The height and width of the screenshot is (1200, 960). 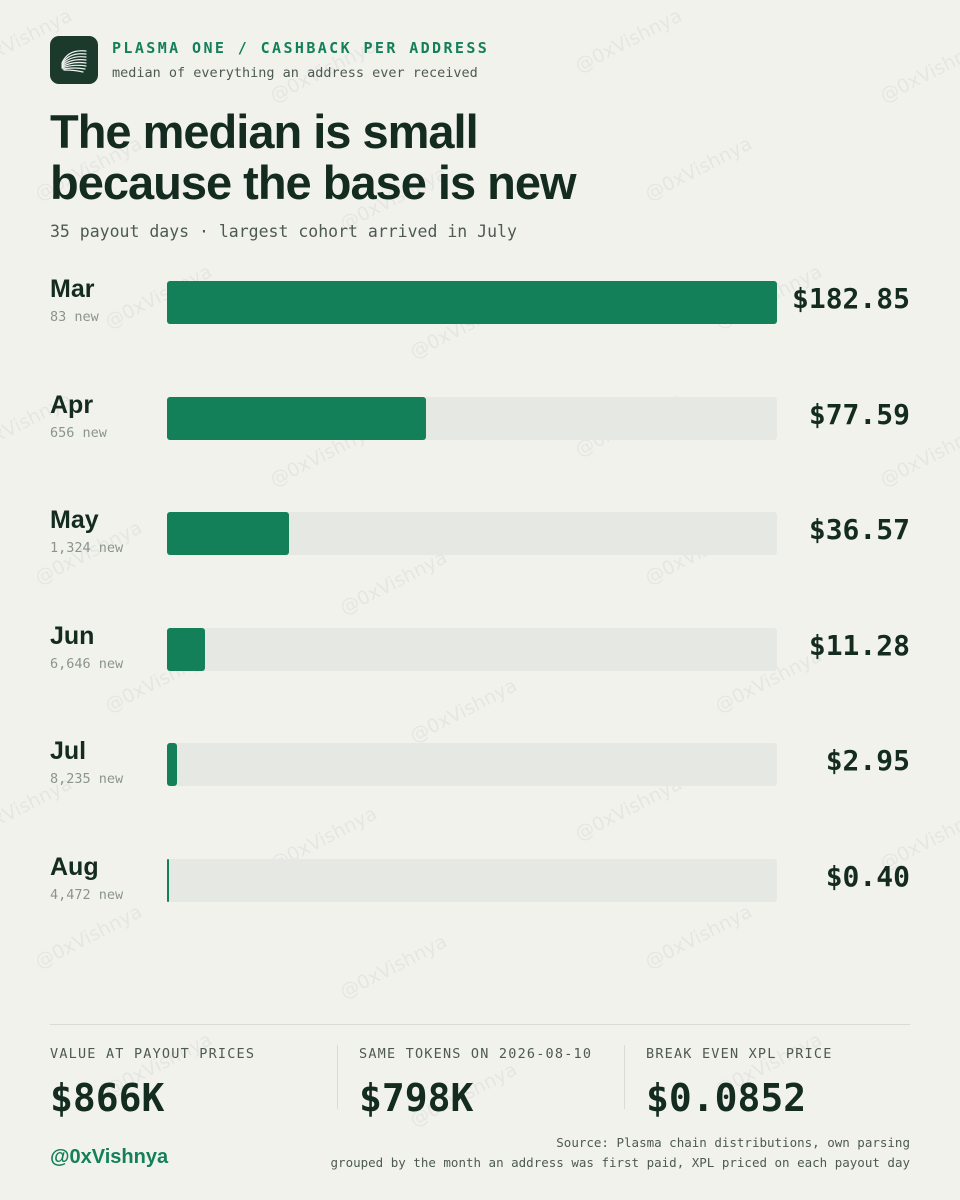 What do you see at coordinates (87, 779) in the screenshot?
I see `cohort-size-label: 8,235 new` at bounding box center [87, 779].